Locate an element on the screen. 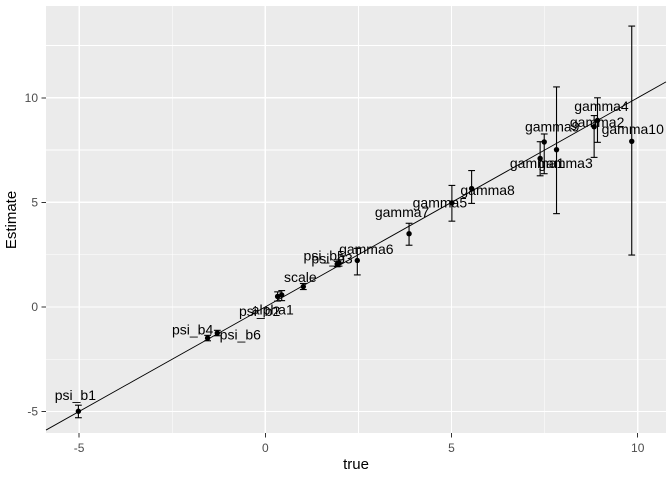 The height and width of the screenshot is (480, 672). point-label-gamma6: gamma6 is located at coordinates (366, 249).